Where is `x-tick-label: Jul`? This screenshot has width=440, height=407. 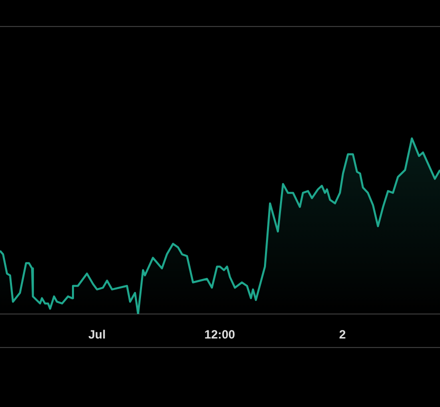
x-tick-label: Jul is located at coordinates (97, 335).